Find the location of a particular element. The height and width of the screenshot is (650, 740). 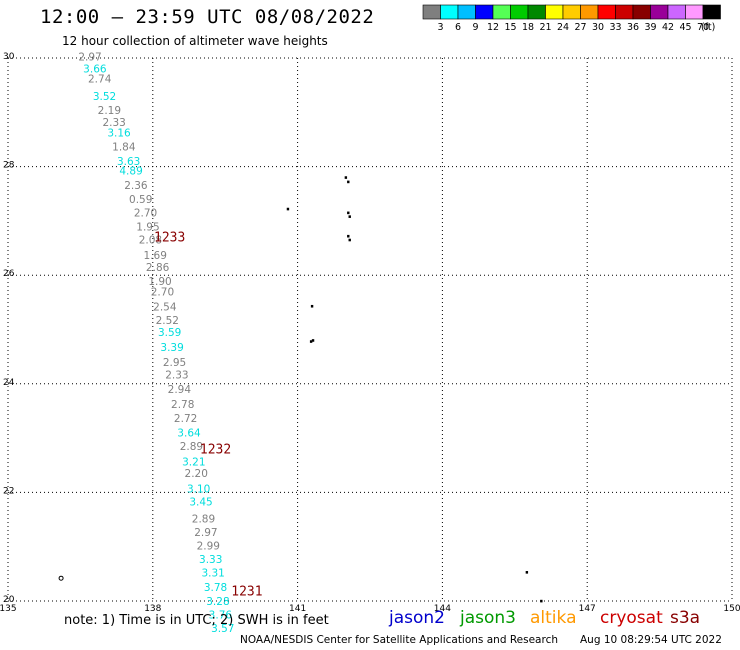

colorbar-unit-label: (ft) is located at coordinates (708, 27).